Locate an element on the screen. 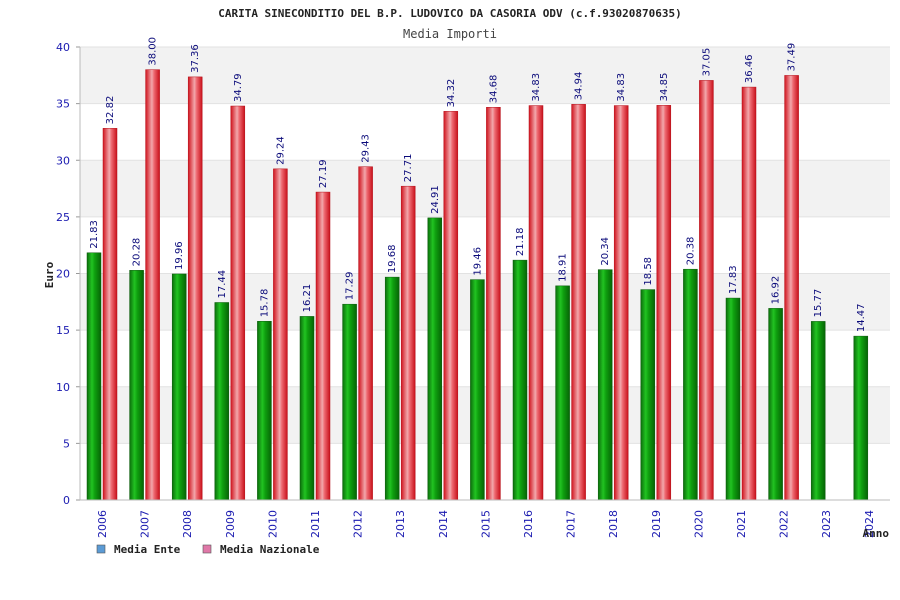 The width and height of the screenshot is (900, 600). bar-value-label: 16.92 is located at coordinates (776, 290).